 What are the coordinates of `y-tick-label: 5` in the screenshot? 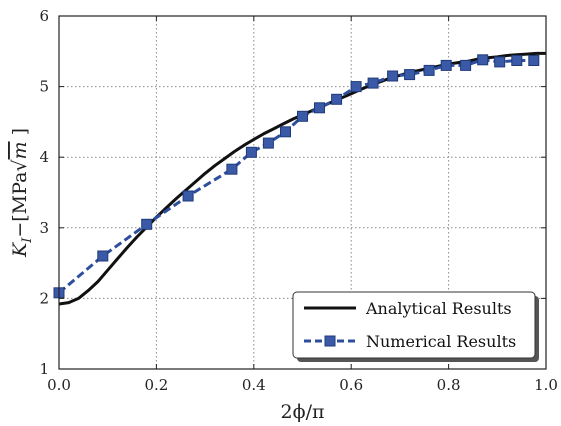 It's located at (44, 87).